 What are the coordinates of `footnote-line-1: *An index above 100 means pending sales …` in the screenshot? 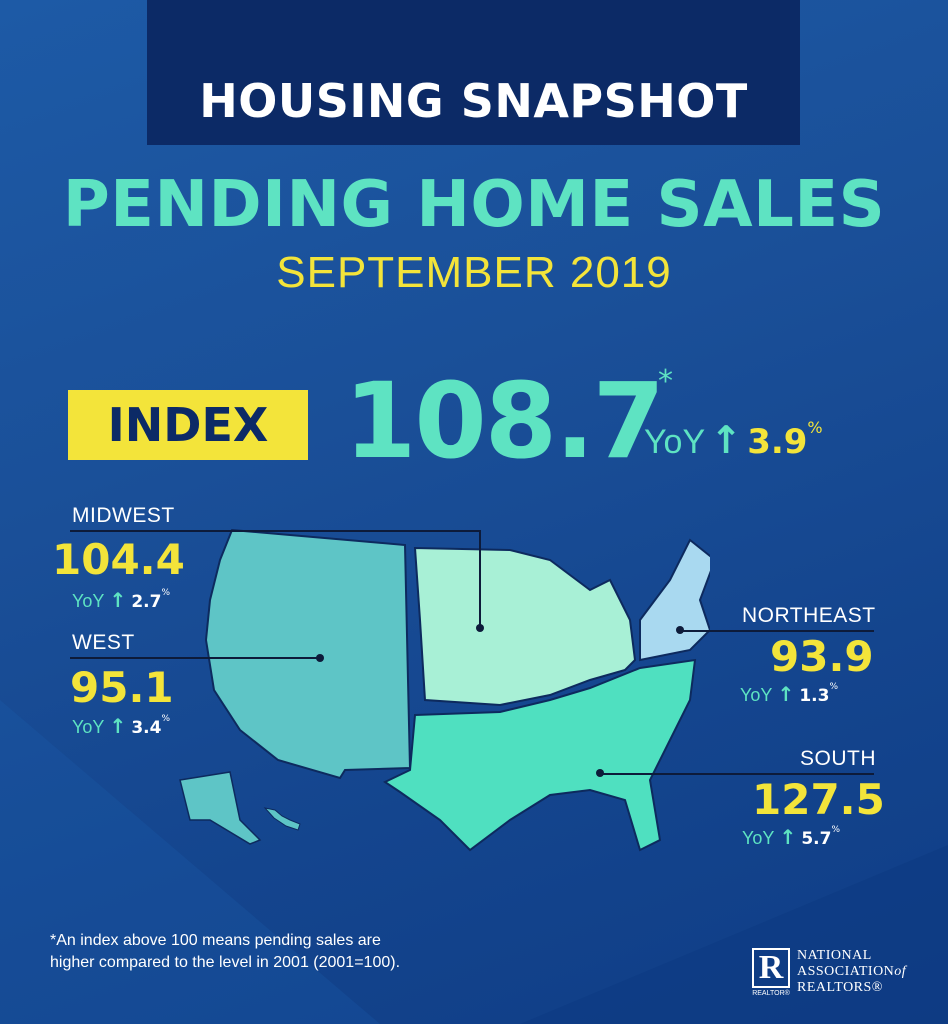 It's located at (215, 940).